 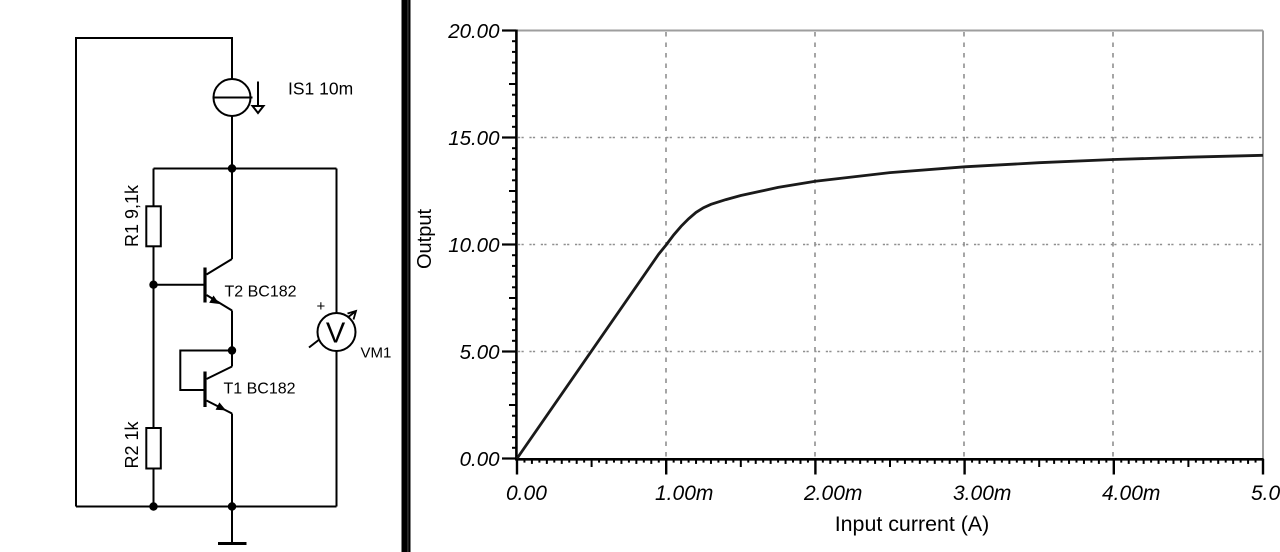 What do you see at coordinates (132, 215) in the screenshot?
I see `svg-text: R1 9,1k` at bounding box center [132, 215].